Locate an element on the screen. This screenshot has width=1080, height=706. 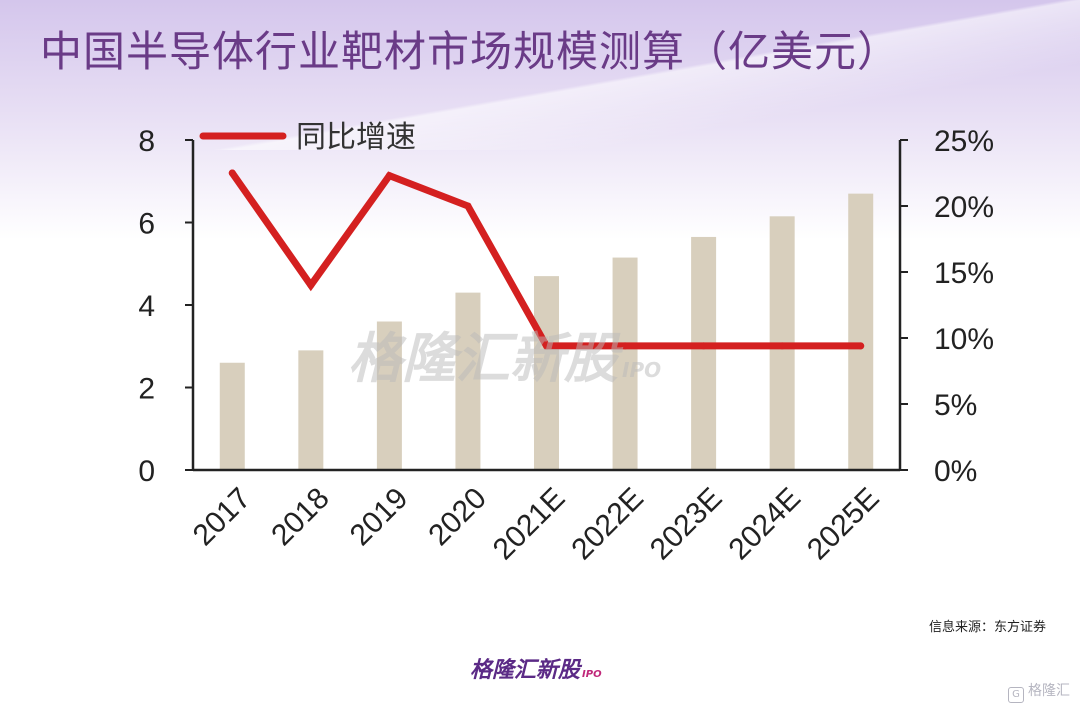
bar-2022E is located at coordinates (625, 363).